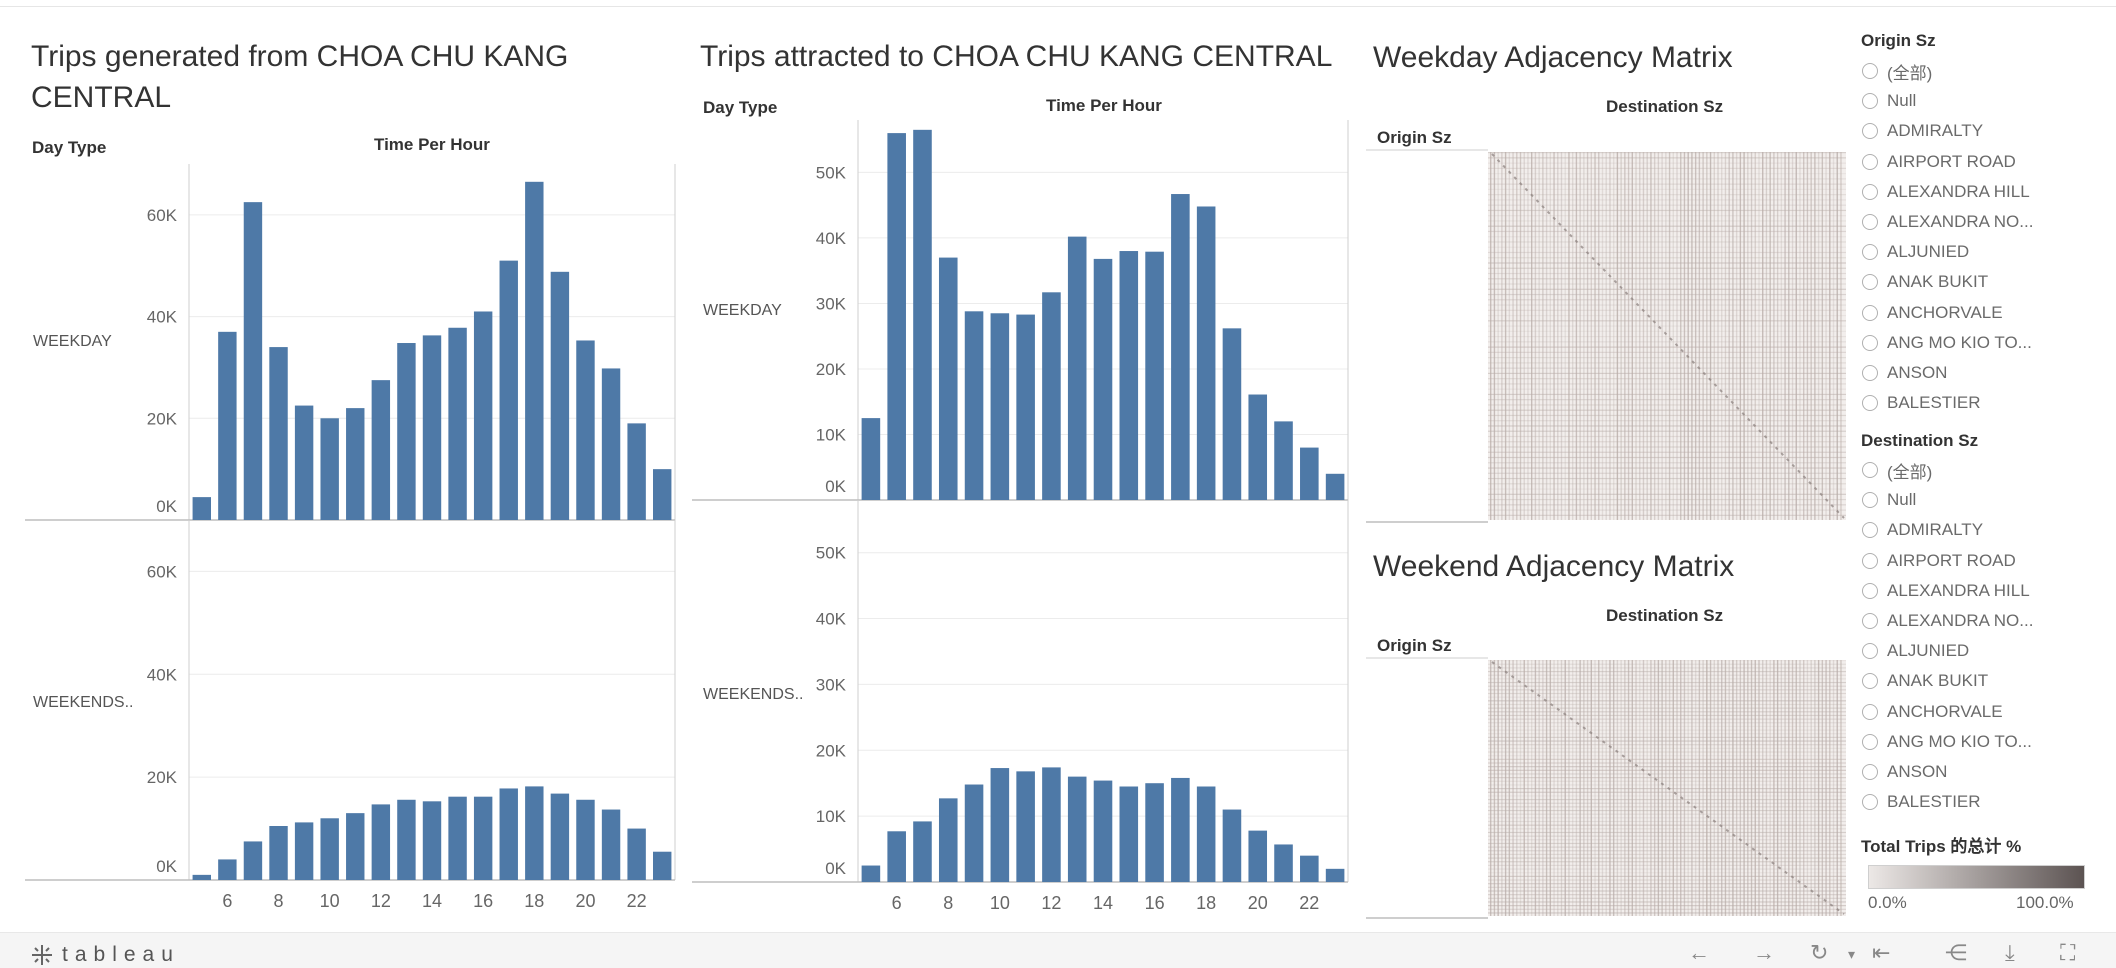 The width and height of the screenshot is (2116, 968). What do you see at coordinates (1881, 952) in the screenshot?
I see `revert-all-icon: ⇤` at bounding box center [1881, 952].